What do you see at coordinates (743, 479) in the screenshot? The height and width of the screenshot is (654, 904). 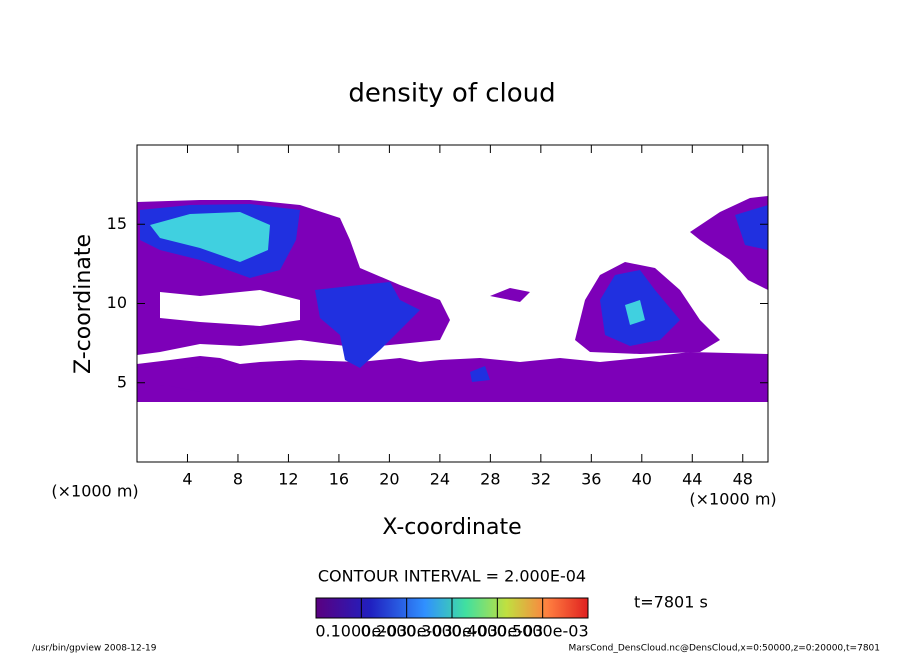 I see `x-tick-label: 48` at bounding box center [743, 479].